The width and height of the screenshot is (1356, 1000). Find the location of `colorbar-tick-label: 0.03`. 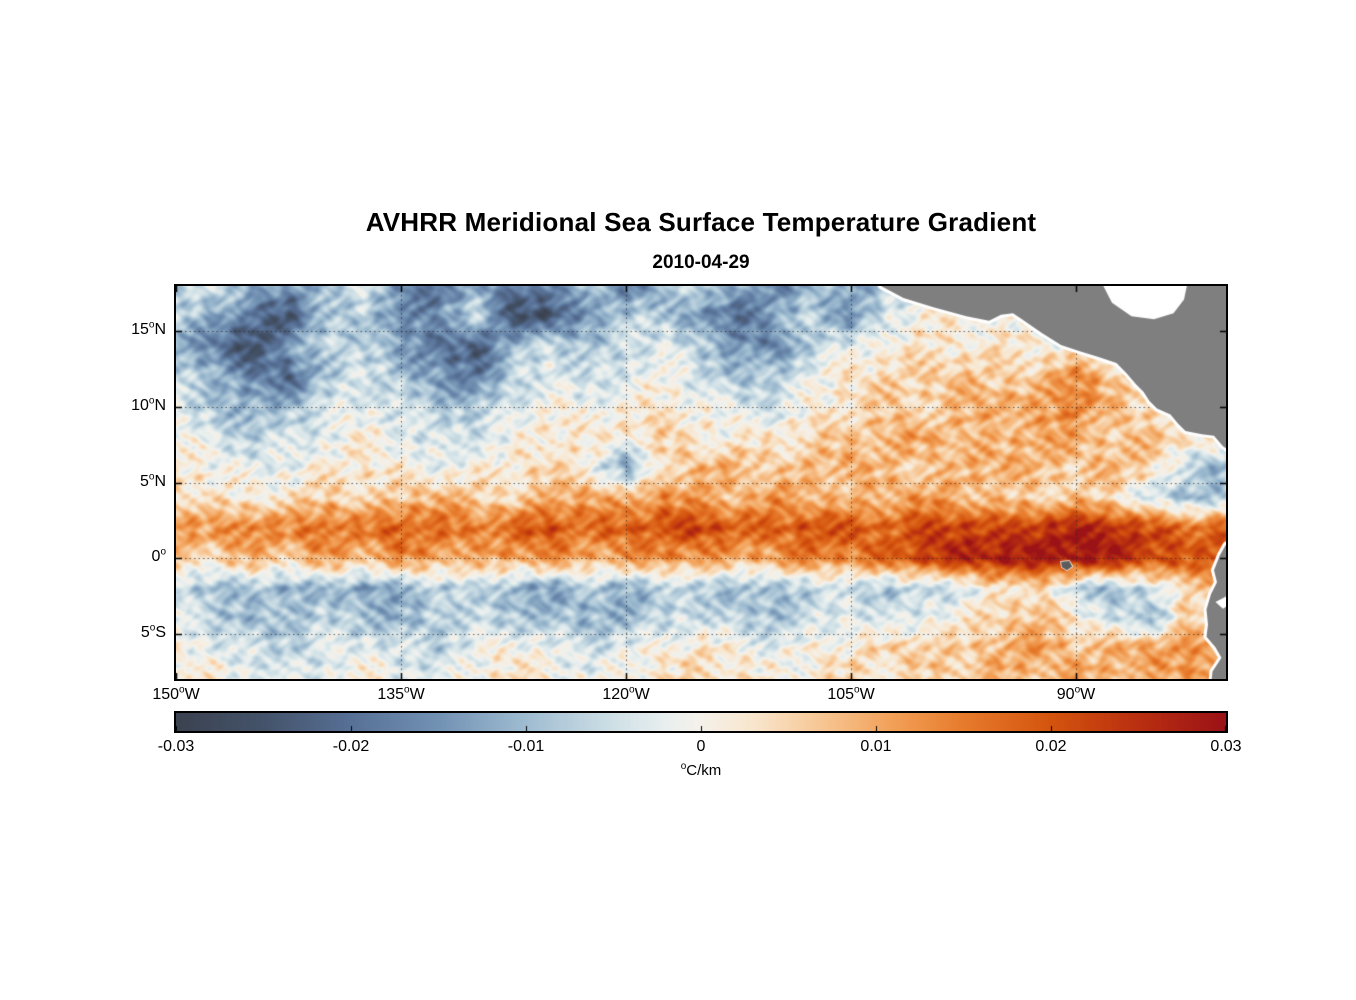

colorbar-tick-label: 0.03 is located at coordinates (1226, 746).